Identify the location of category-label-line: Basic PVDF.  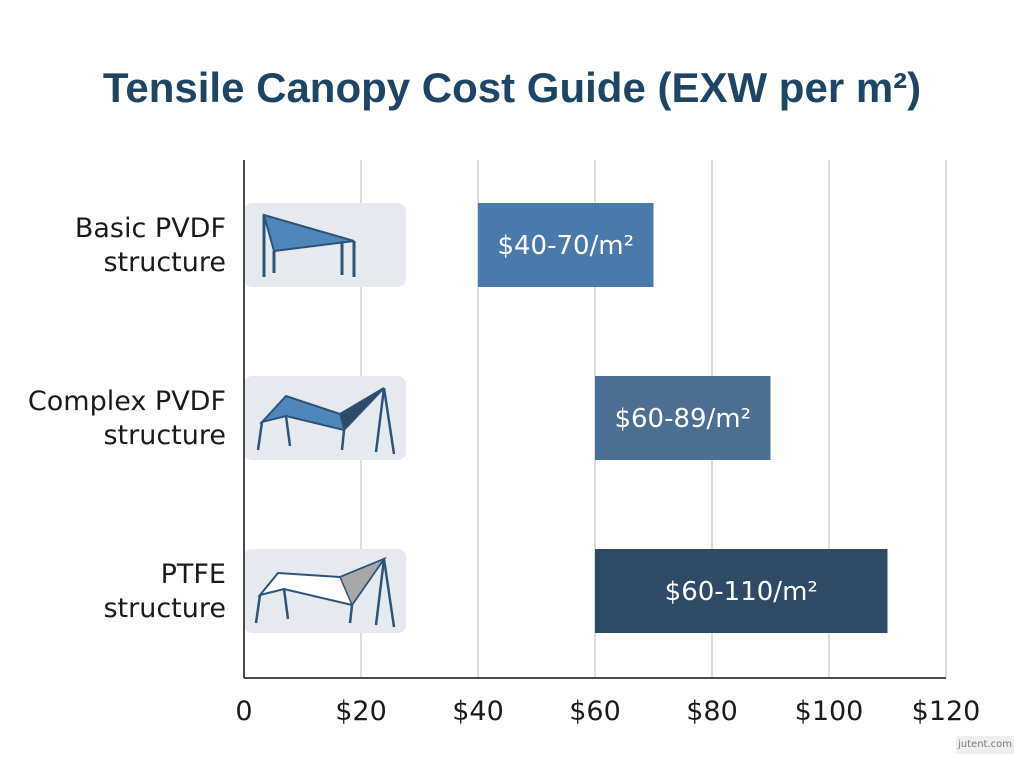
(150, 228).